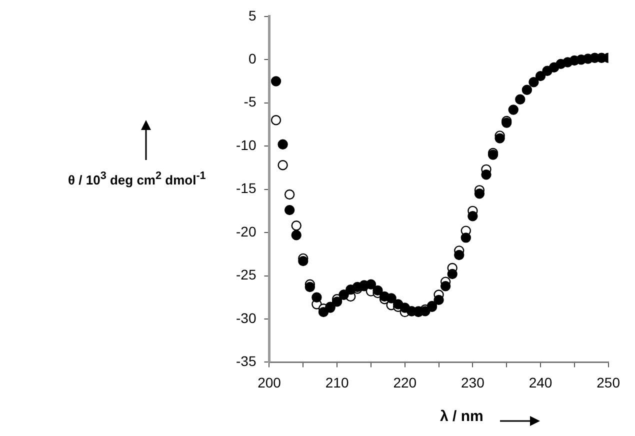 Image resolution: width=635 pixels, height=436 pixels. Describe the element at coordinates (252, 15) in the screenshot. I see `y-tick-label: 5` at that location.